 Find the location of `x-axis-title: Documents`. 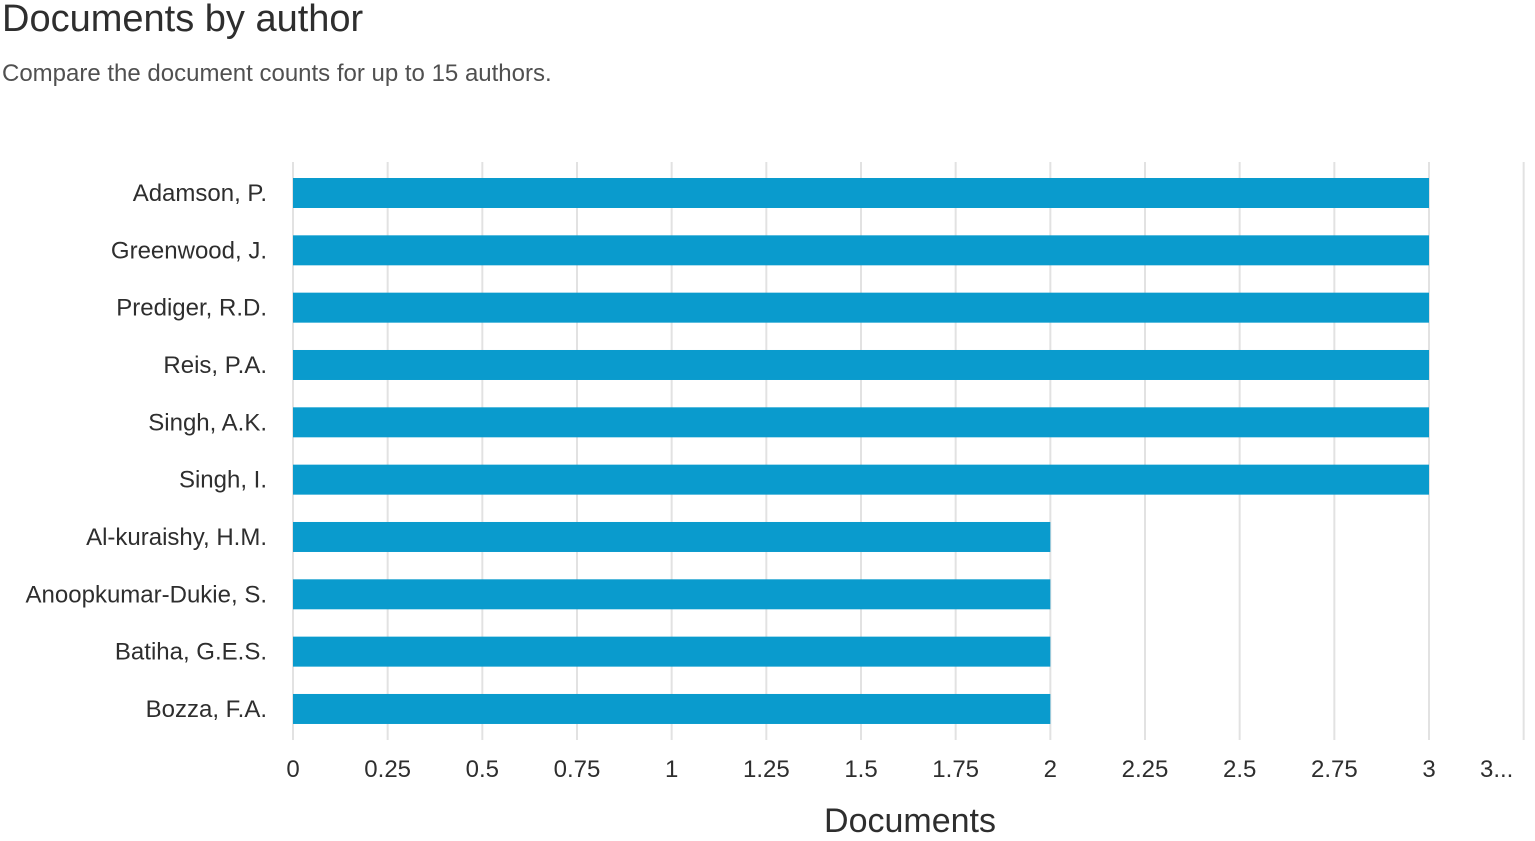

x-axis-title: Documents is located at coordinates (910, 821).